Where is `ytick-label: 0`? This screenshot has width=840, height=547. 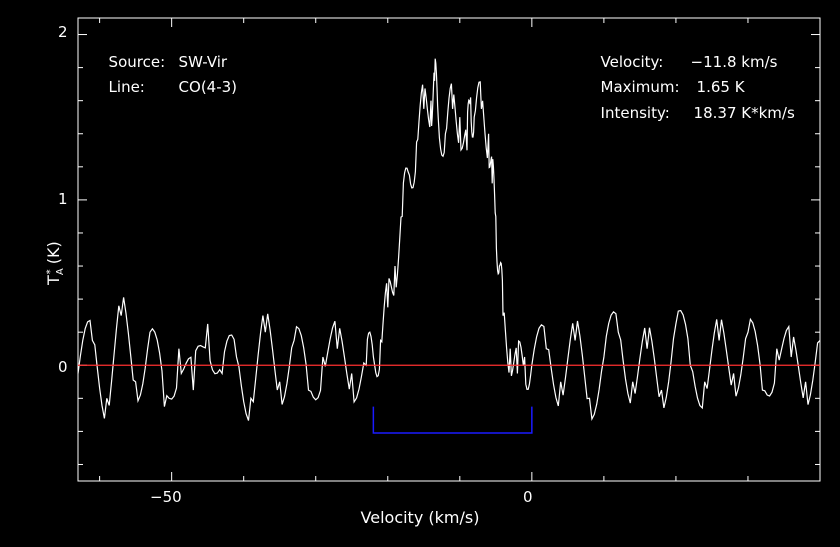
ytick-label: 0 is located at coordinates (63, 367).